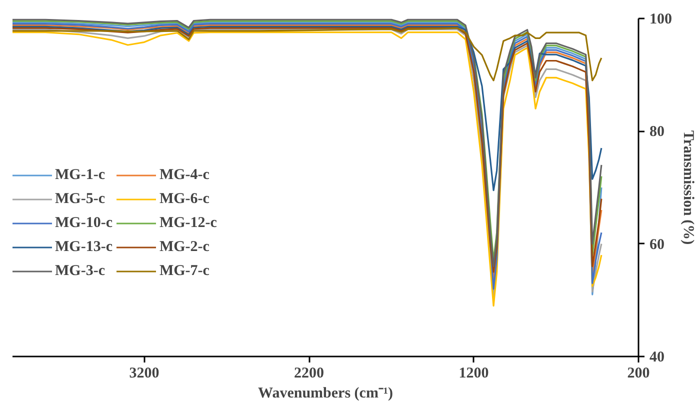 The height and width of the screenshot is (404, 699). Describe the element at coordinates (307, 54) in the screenshot. I see `line-series` at that location.